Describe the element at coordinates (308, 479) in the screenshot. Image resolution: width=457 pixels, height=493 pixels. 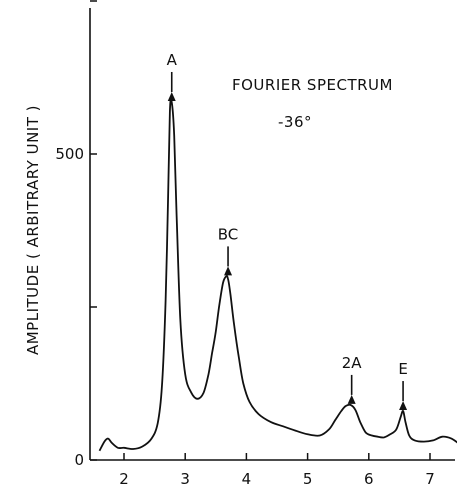
I see `x-tick-label: 5` at that location.